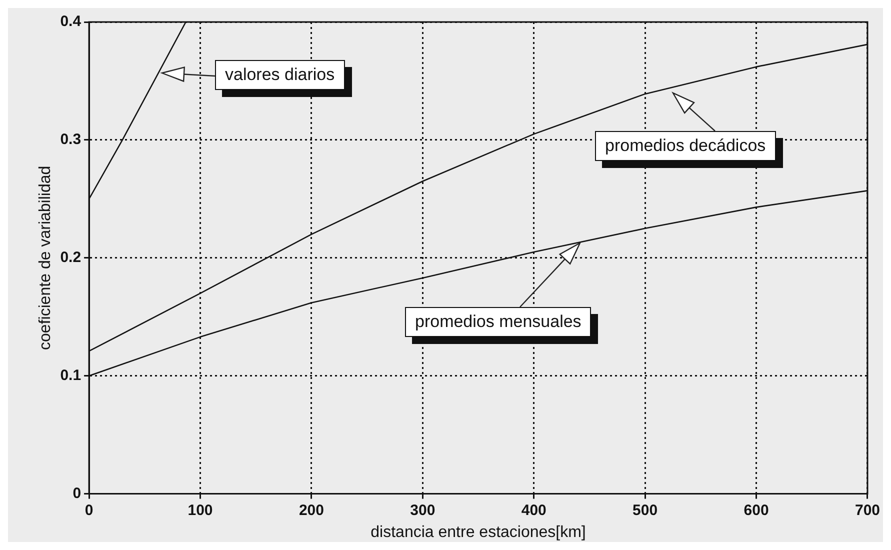 The width and height of the screenshot is (891, 550). What do you see at coordinates (45, 258) in the screenshot?
I see `y-axis-title: coeficiente de variabilidad` at bounding box center [45, 258].